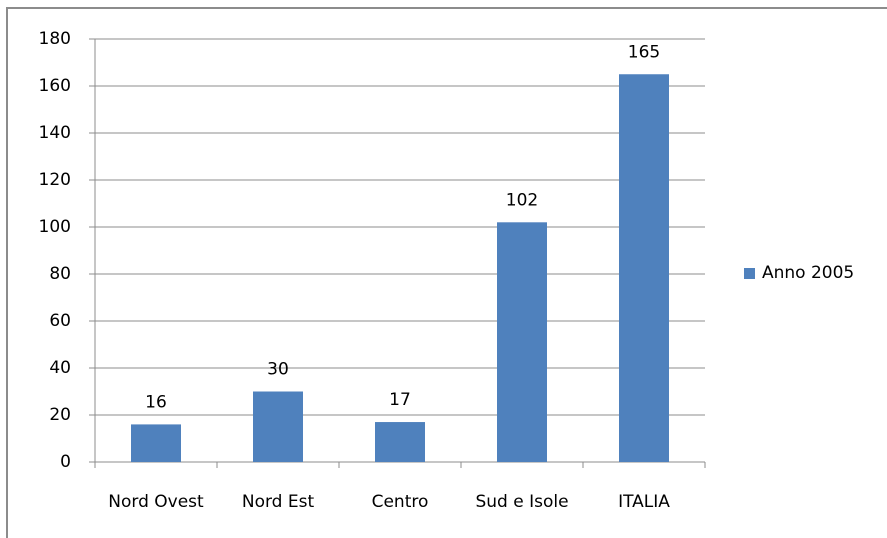 The width and height of the screenshot is (887, 538). What do you see at coordinates (644, 502) in the screenshot?
I see `x-tick-label: ITALIA` at bounding box center [644, 502].